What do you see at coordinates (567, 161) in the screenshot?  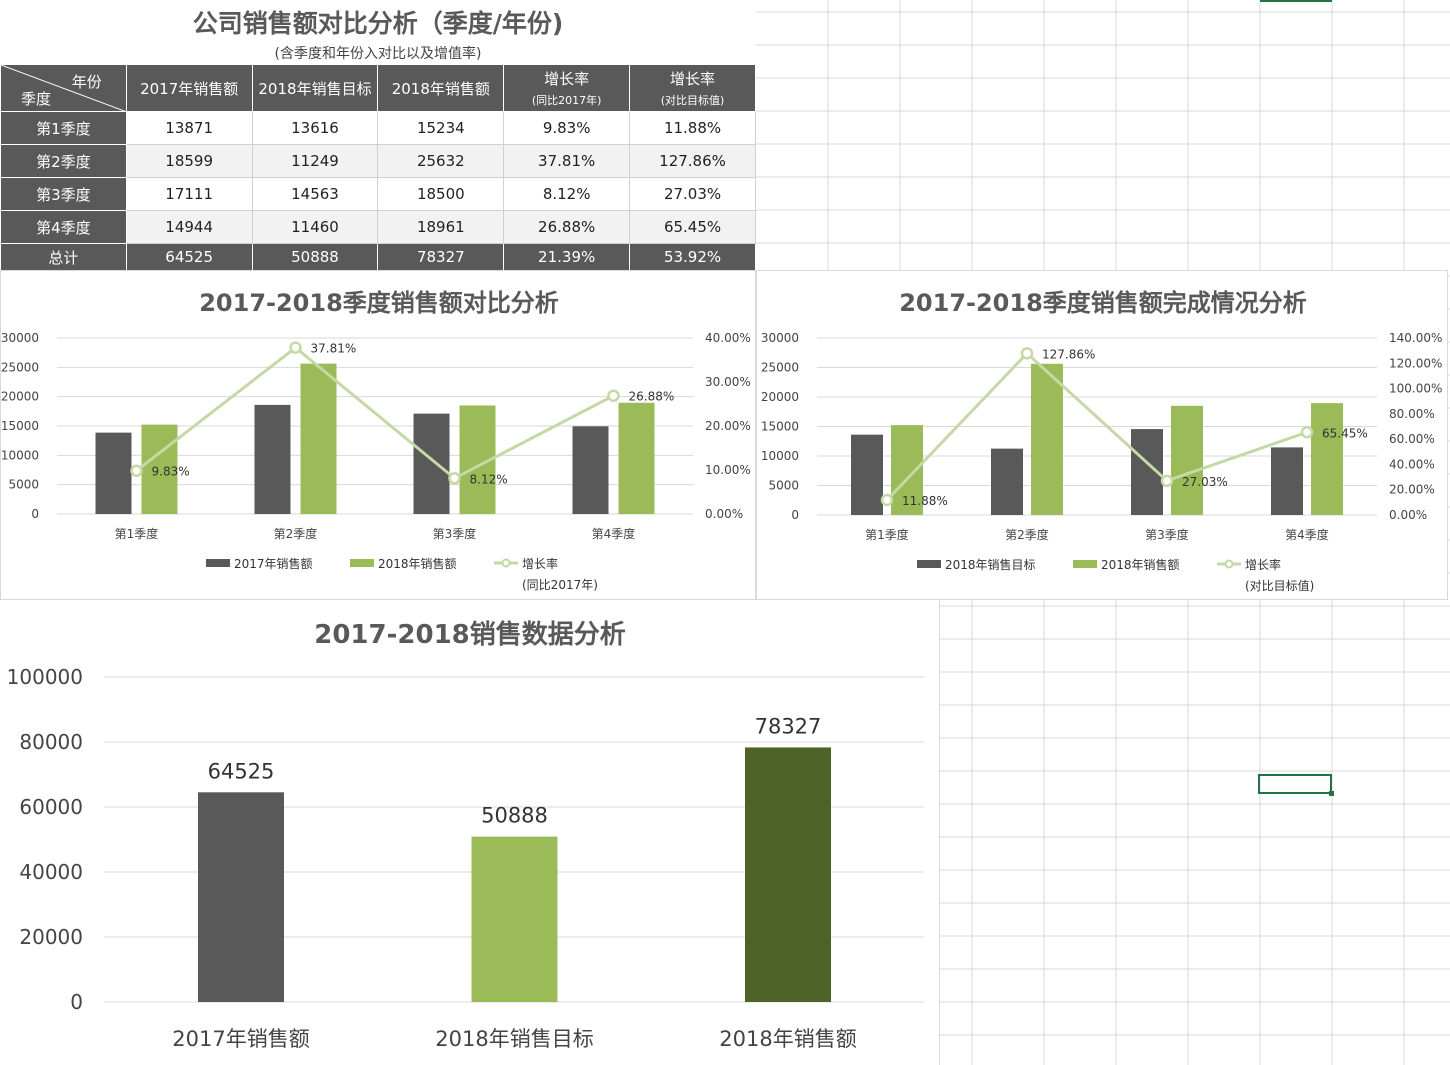 I see `table-cell: 37.81%` at bounding box center [567, 161].